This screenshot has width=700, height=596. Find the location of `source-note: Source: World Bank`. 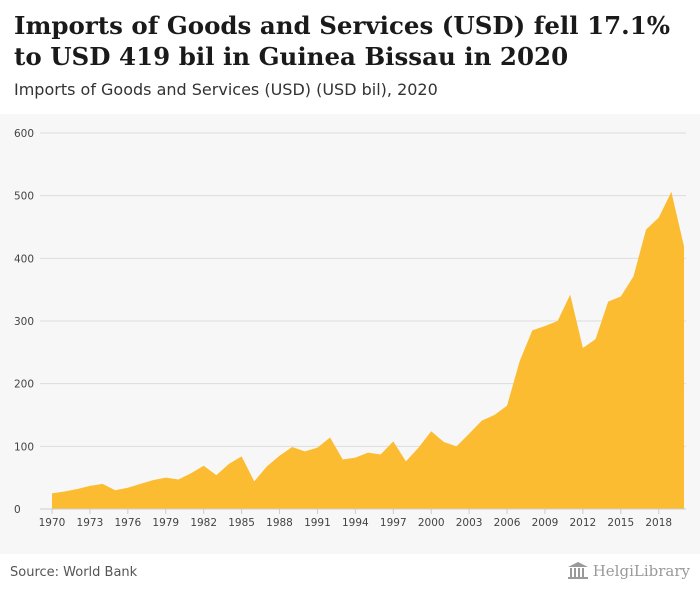

source-note: Source: World Bank is located at coordinates (74, 572).